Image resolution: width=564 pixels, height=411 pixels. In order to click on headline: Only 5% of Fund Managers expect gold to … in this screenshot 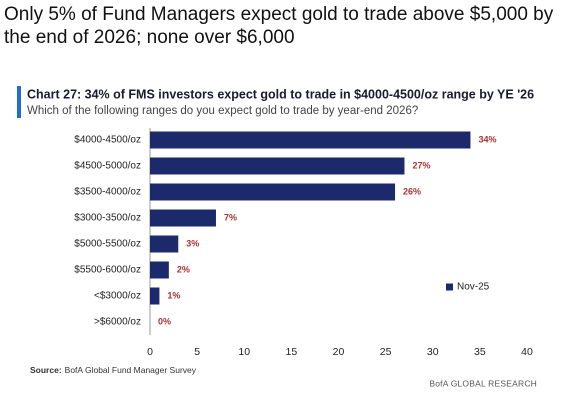, I will do `click(279, 14)`.